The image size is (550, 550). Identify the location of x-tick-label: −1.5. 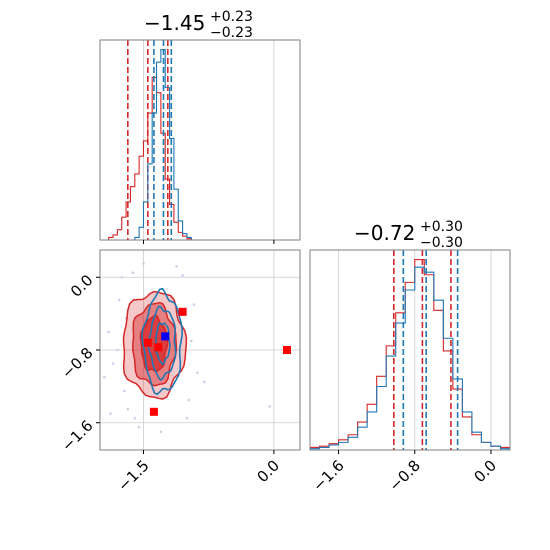
(133, 475).